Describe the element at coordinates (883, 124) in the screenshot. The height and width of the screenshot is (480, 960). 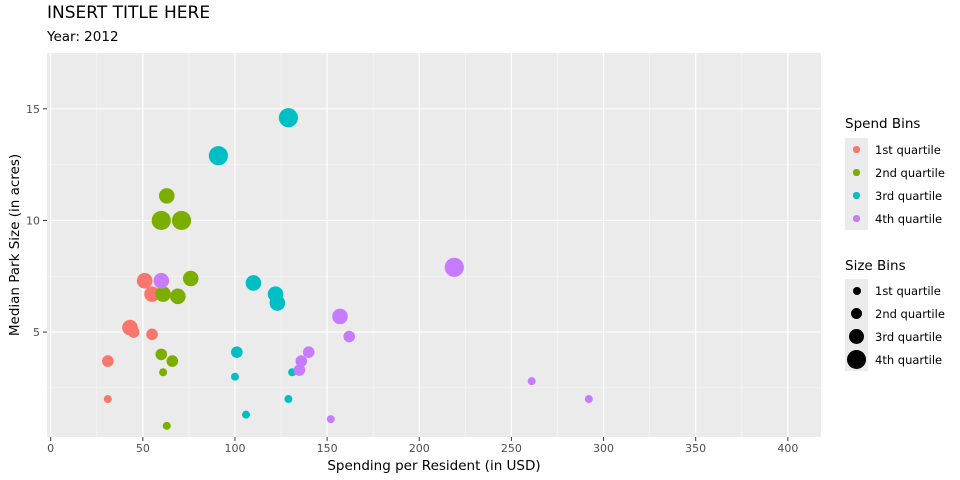
I see `legend-spend-title: Spend Bins` at that location.